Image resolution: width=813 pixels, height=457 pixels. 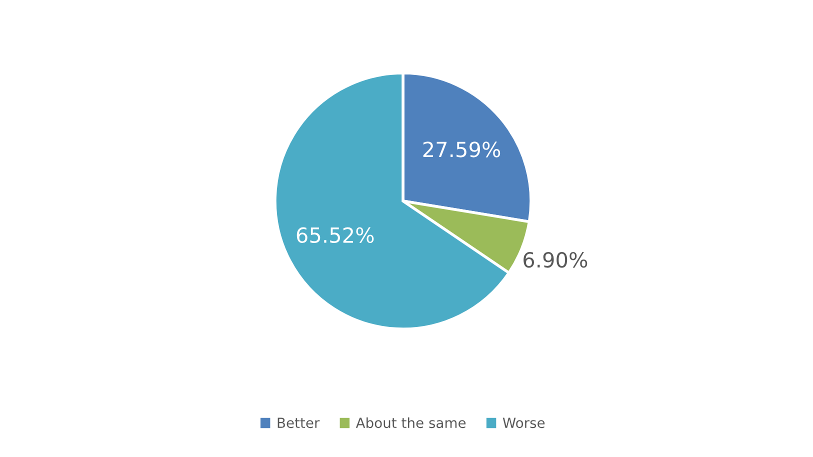 I want to click on data-label: 6.90%, so click(x=556, y=260).